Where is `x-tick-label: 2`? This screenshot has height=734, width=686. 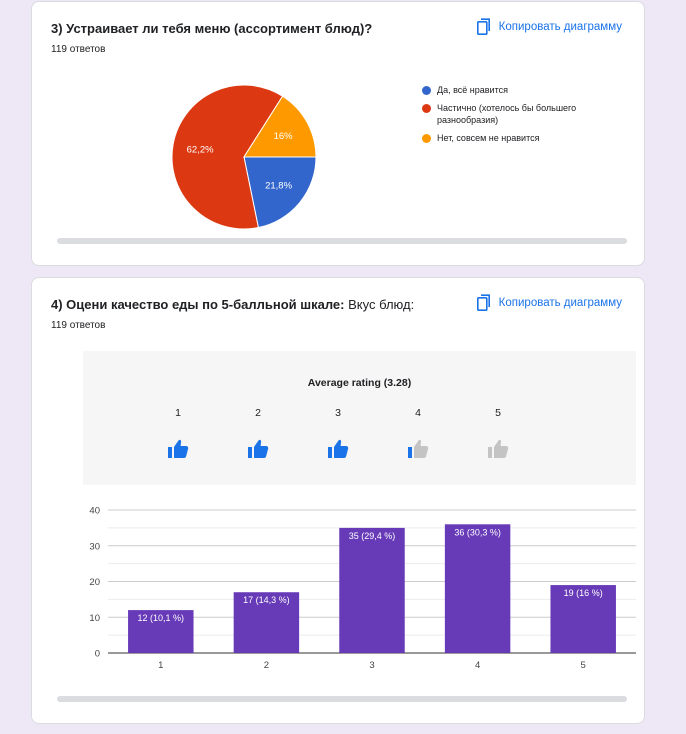
x-tick-label: 2 is located at coordinates (266, 665).